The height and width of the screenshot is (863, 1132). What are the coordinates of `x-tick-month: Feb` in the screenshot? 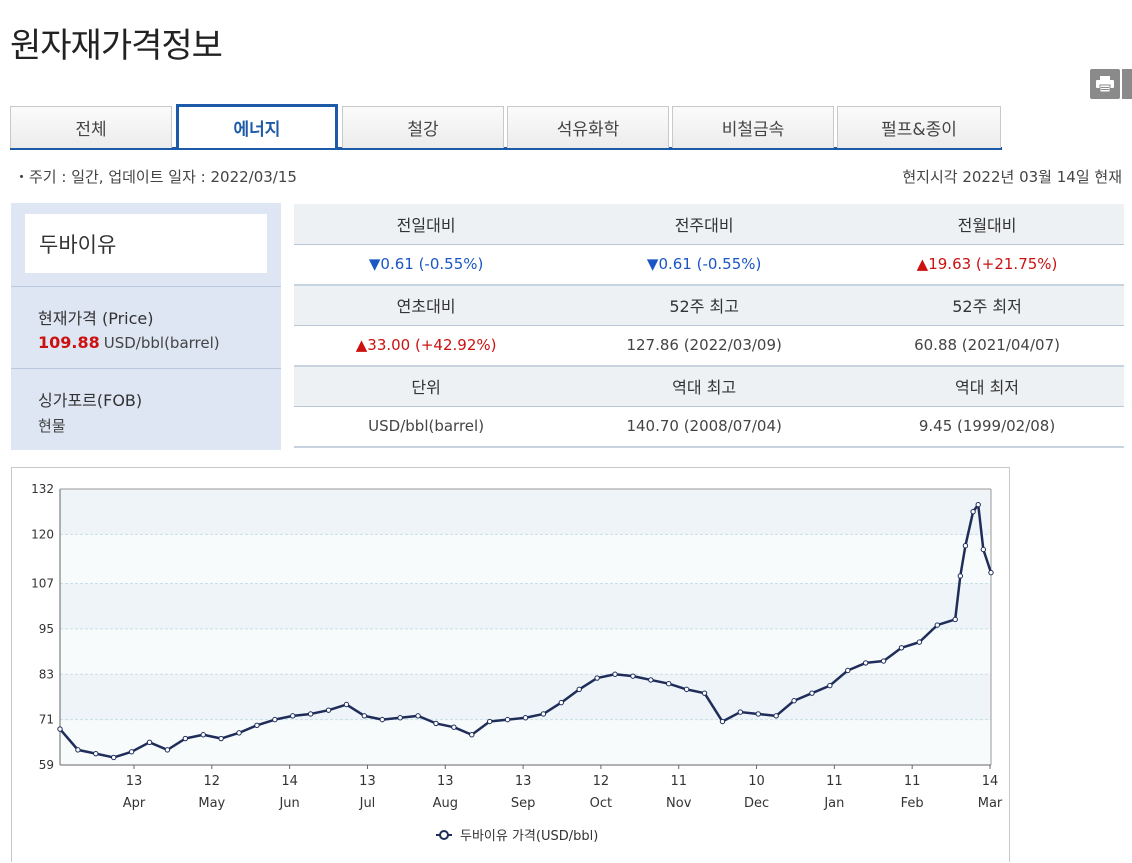 It's located at (912, 803).